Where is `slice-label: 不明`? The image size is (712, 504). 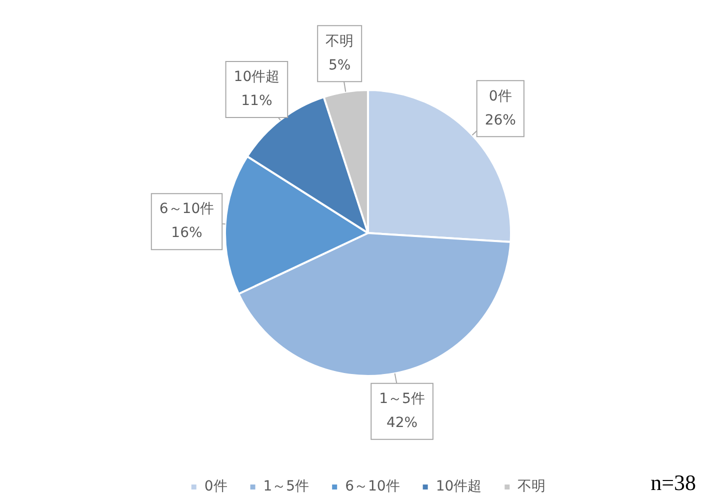
slice-label: 不明 is located at coordinates (340, 41).